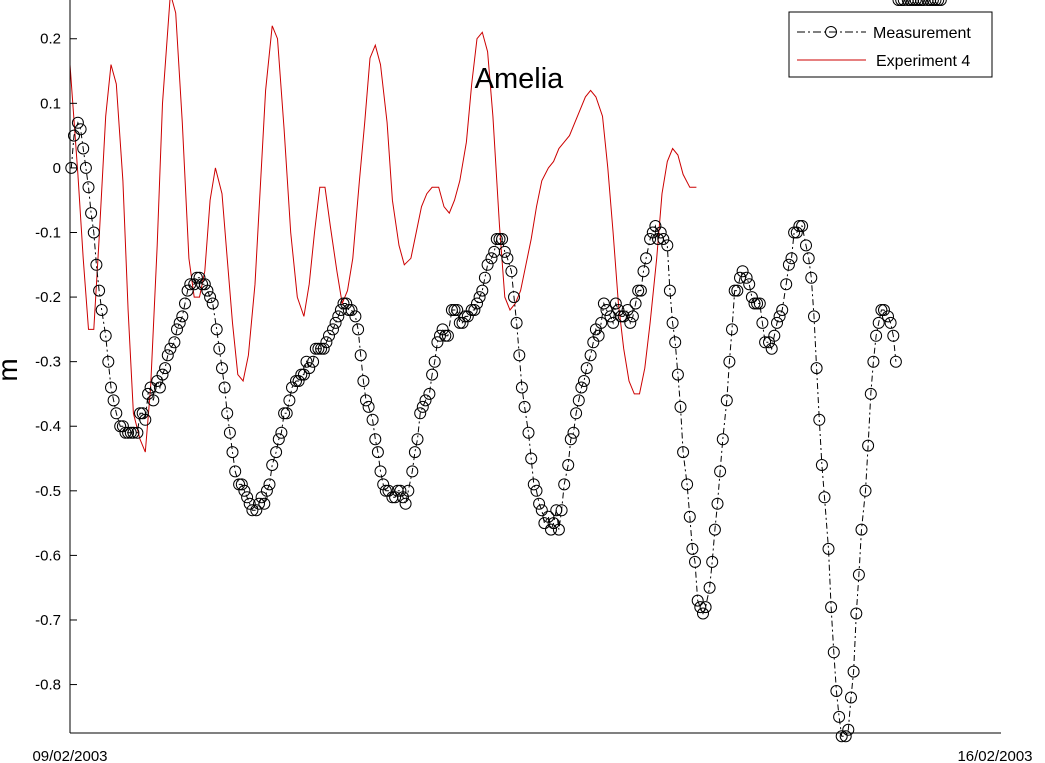  Describe the element at coordinates (48, 685) in the screenshot. I see `y-tick-label: -0.8` at that location.